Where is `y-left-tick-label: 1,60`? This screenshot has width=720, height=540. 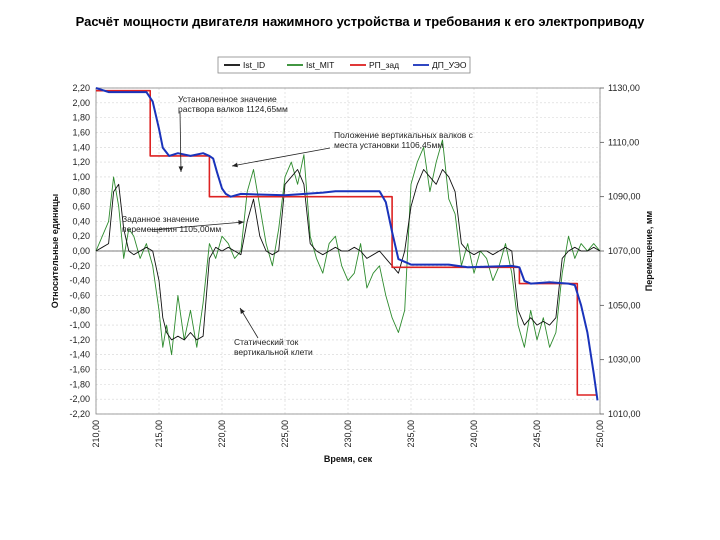
y-left-tick-label: 1,60 is located at coordinates (81, 132).